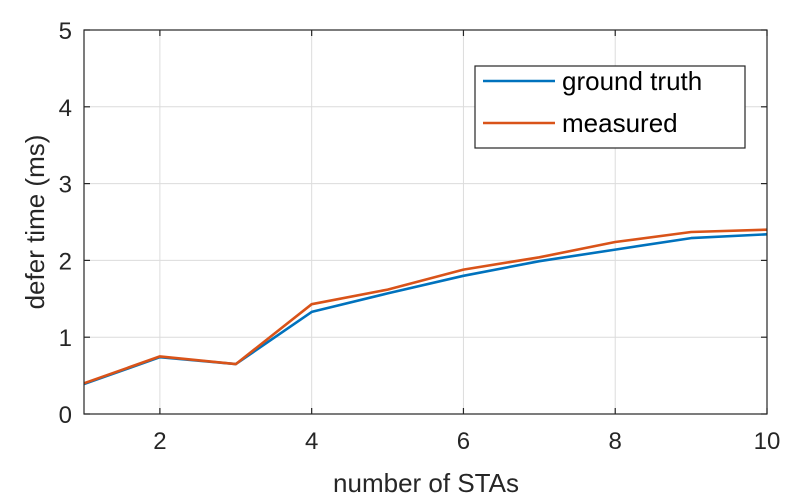 The height and width of the screenshot is (500, 789). Describe the element at coordinates (767, 441) in the screenshot. I see `x-tick-label: 10` at that location.